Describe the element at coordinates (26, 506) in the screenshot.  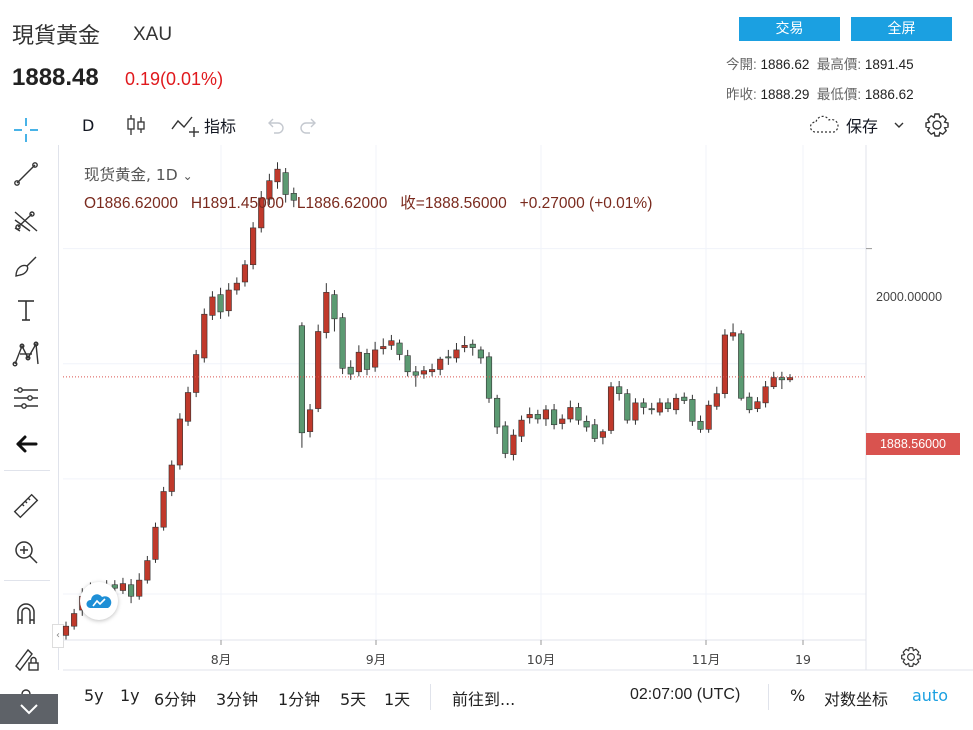
I see `ruler-icon` at that location.